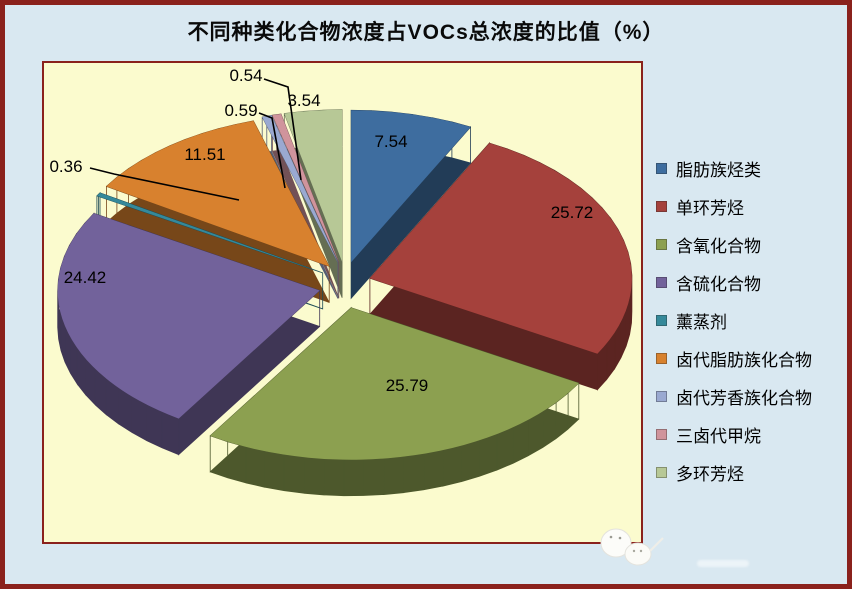  What do you see at coordinates (572, 212) in the screenshot?
I see `data-label: 25.72` at bounding box center [572, 212].